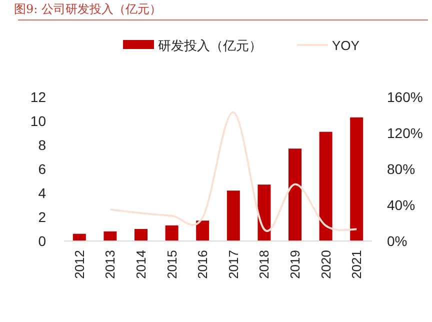  What do you see at coordinates (346, 45) in the screenshot?
I see `legend-label: YOY` at bounding box center [346, 45].